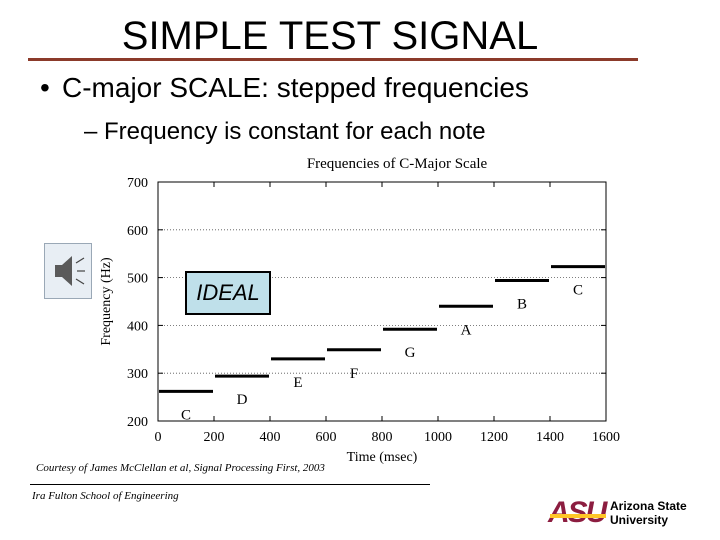  What do you see at coordinates (326, 437) in the screenshot?
I see `x-tick-label: 600` at bounding box center [326, 437].